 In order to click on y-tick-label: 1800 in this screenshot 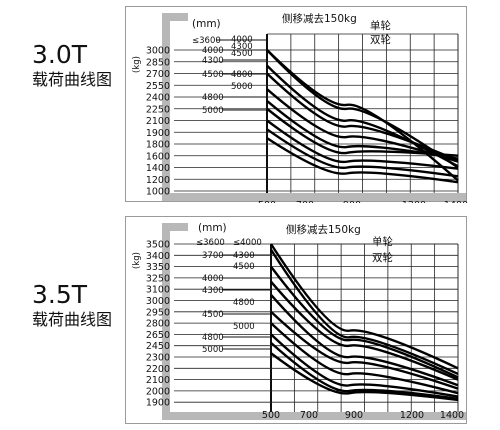, I will do `click(158, 145)`.